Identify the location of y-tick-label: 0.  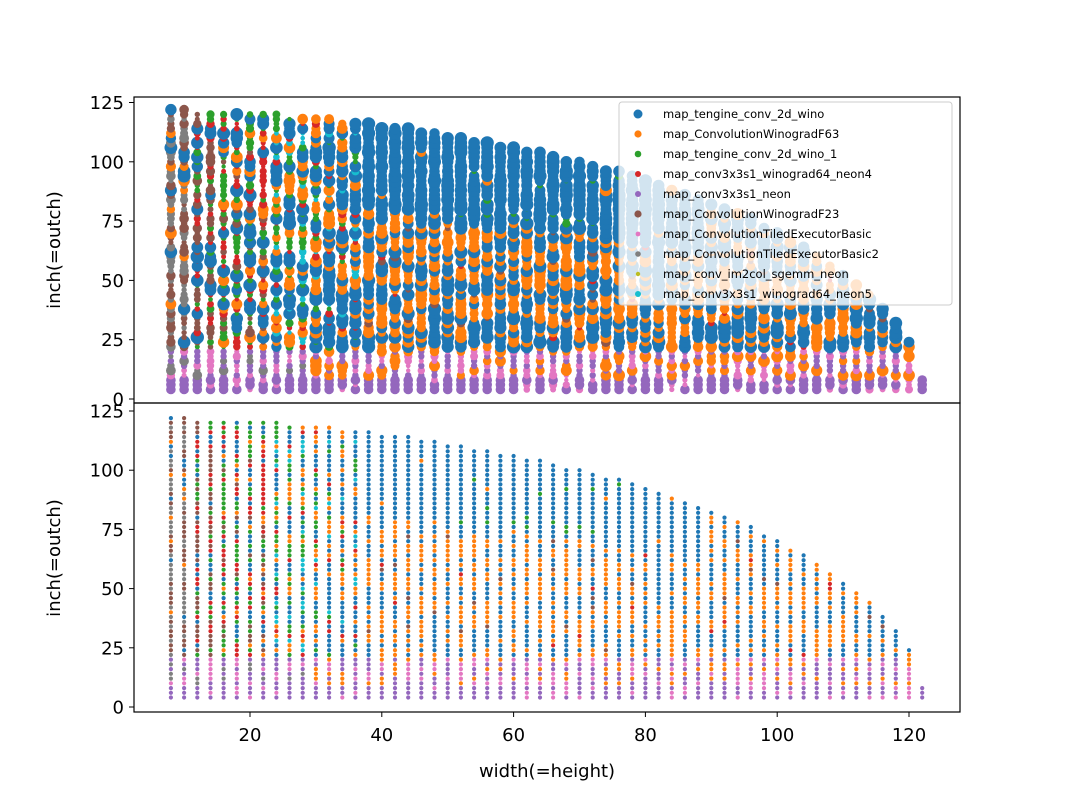
(118, 400).